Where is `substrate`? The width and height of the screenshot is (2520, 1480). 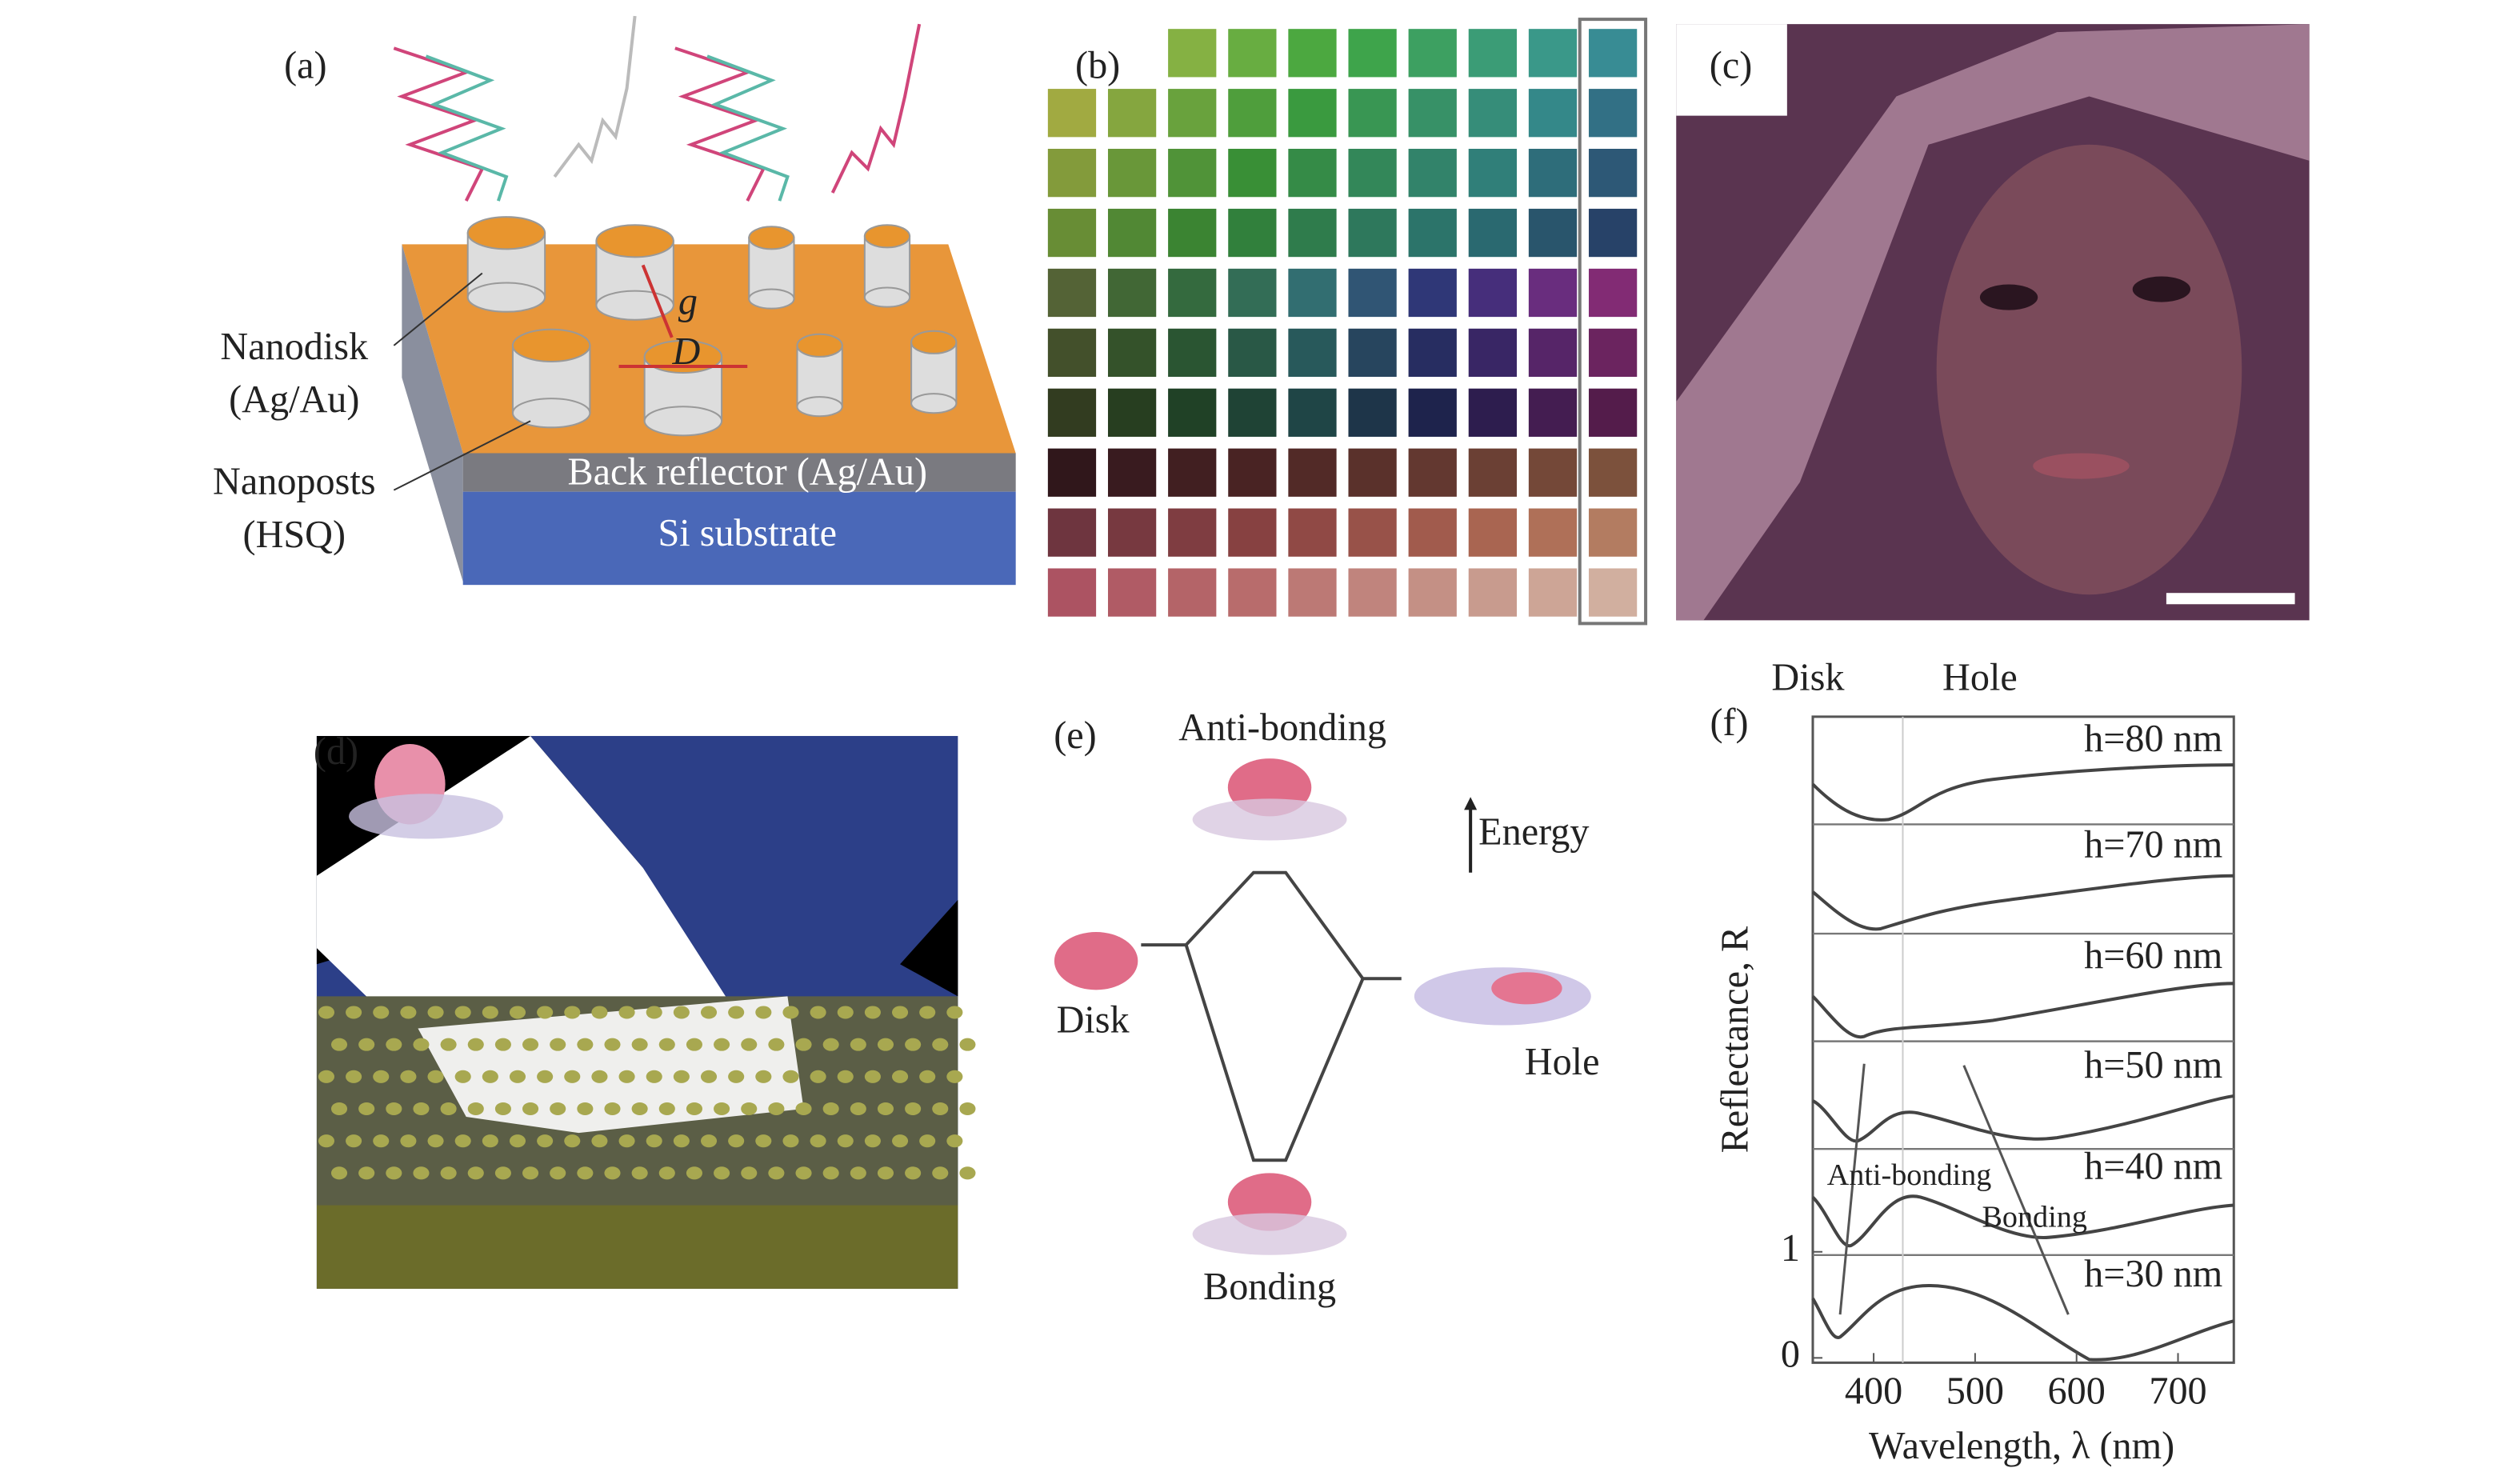
substrate is located at coordinates (637, 1247).